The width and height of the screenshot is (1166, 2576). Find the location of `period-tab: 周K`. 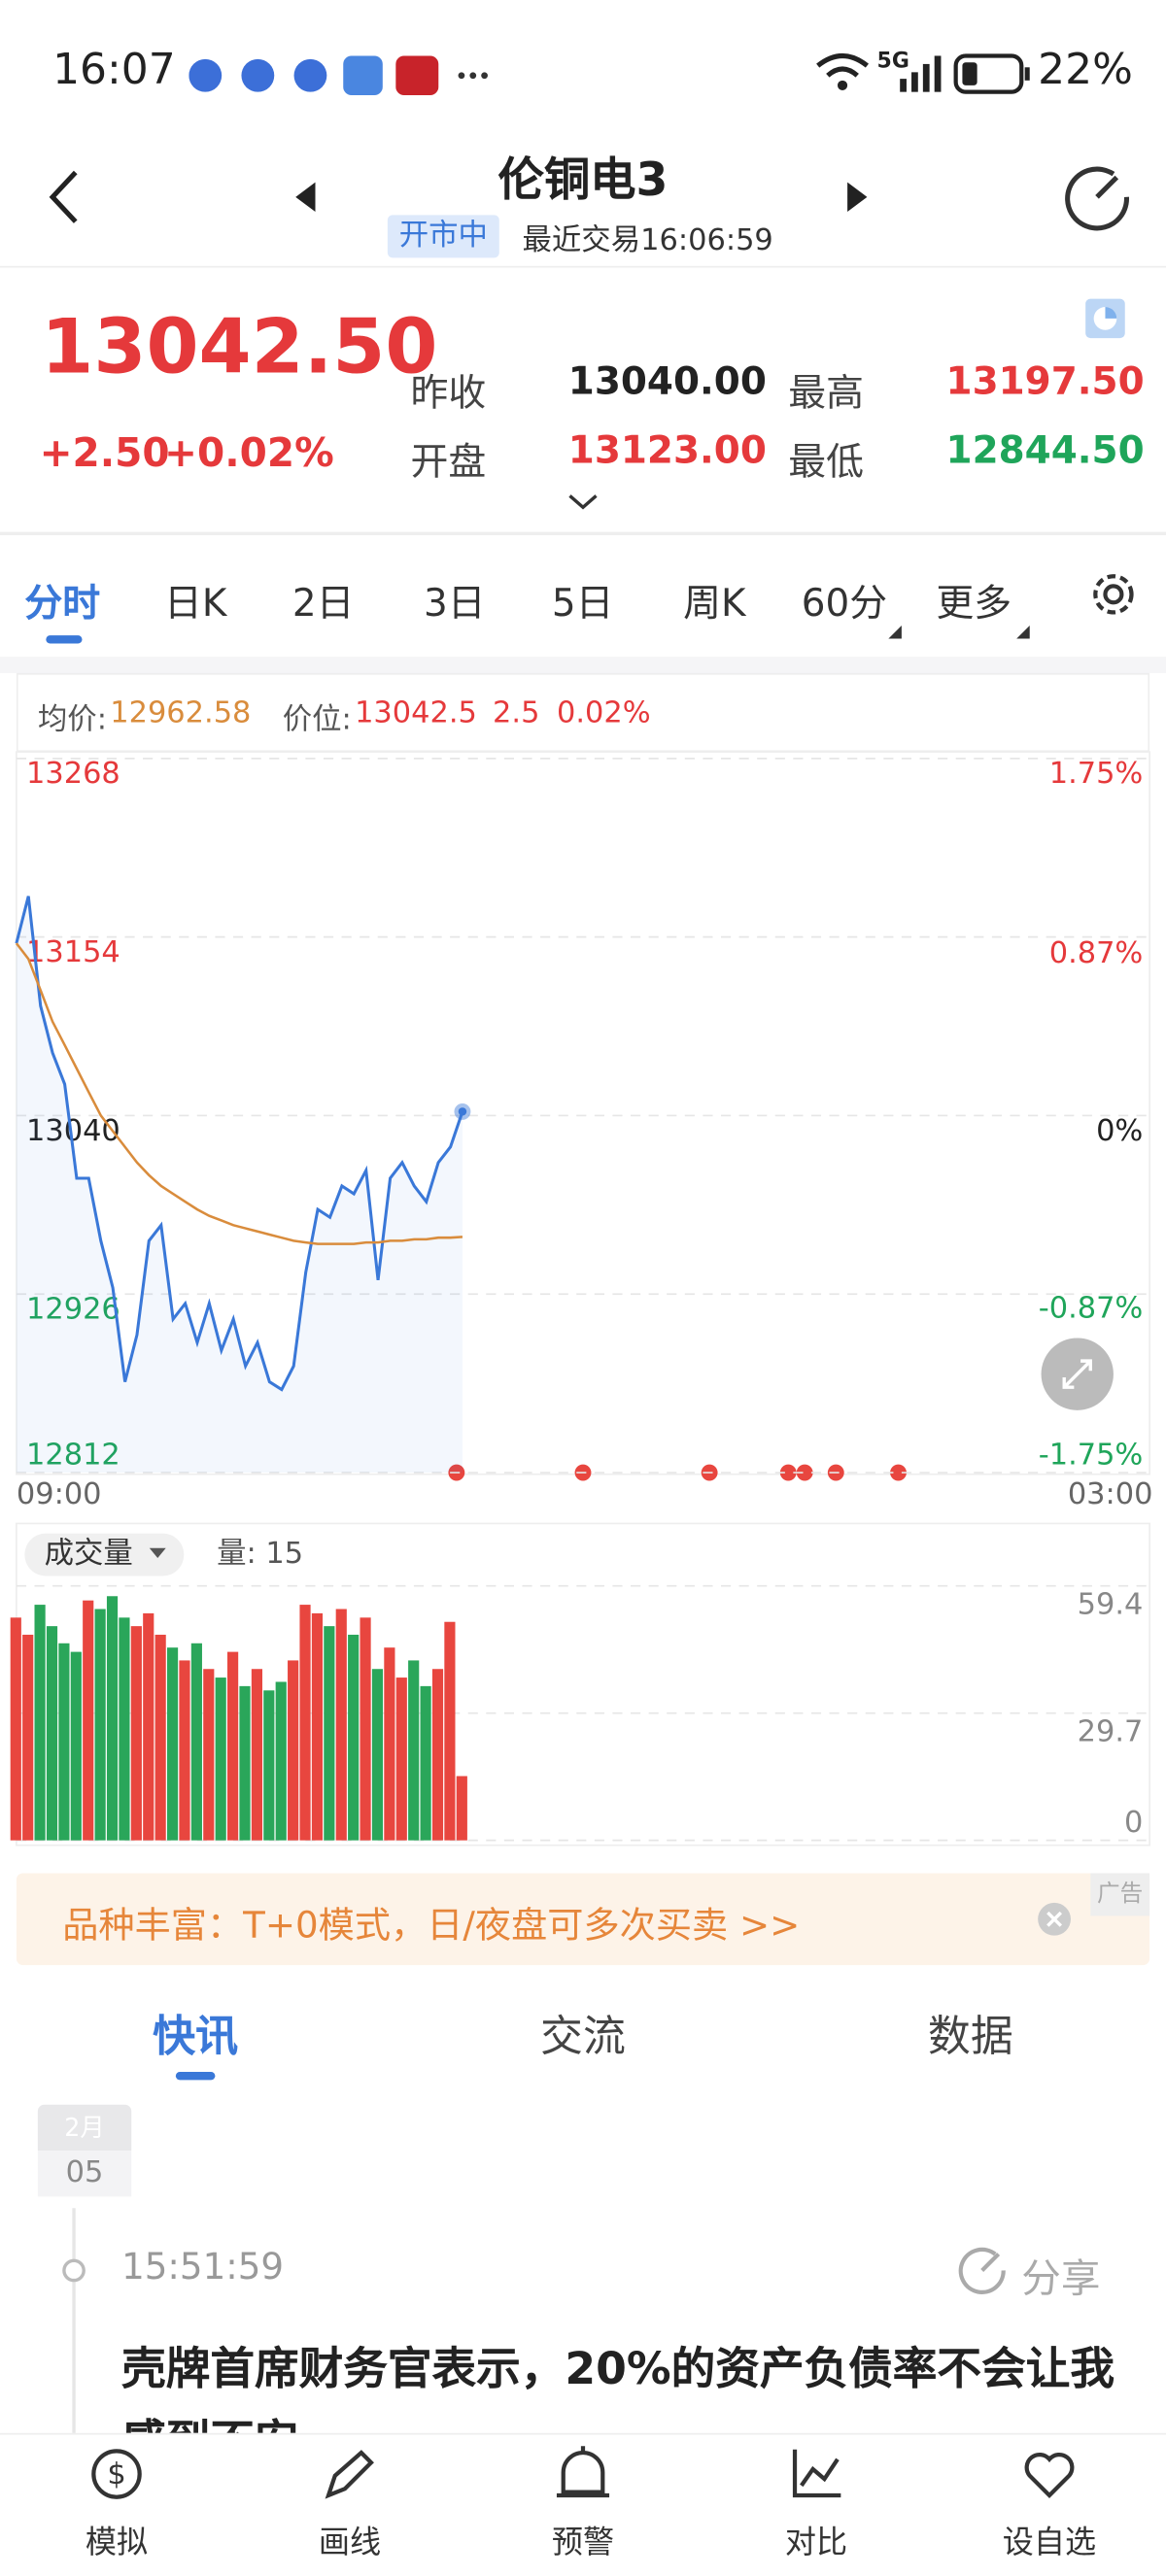

period-tab: 周K is located at coordinates (714, 604).